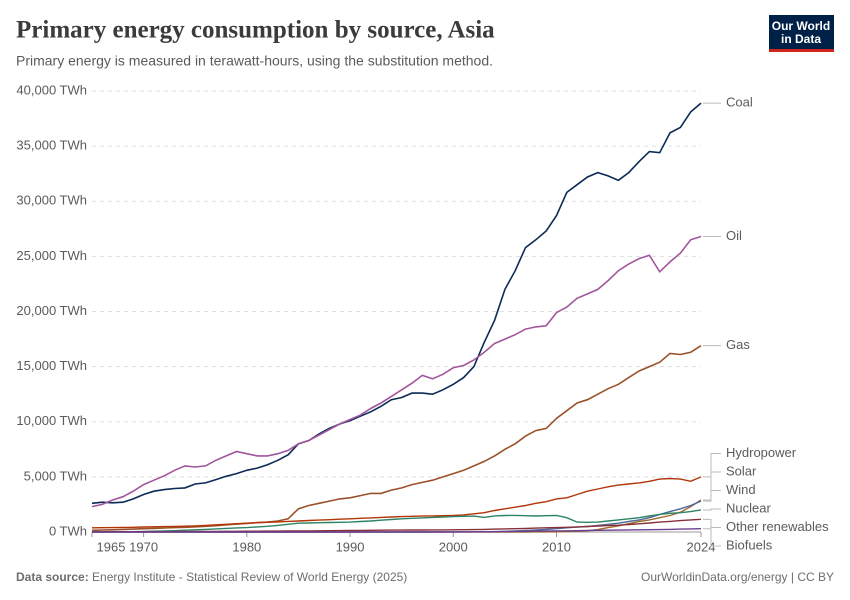 This screenshot has width=850, height=600. I want to click on y-tick-label: 35,000 TWh, so click(51, 145).